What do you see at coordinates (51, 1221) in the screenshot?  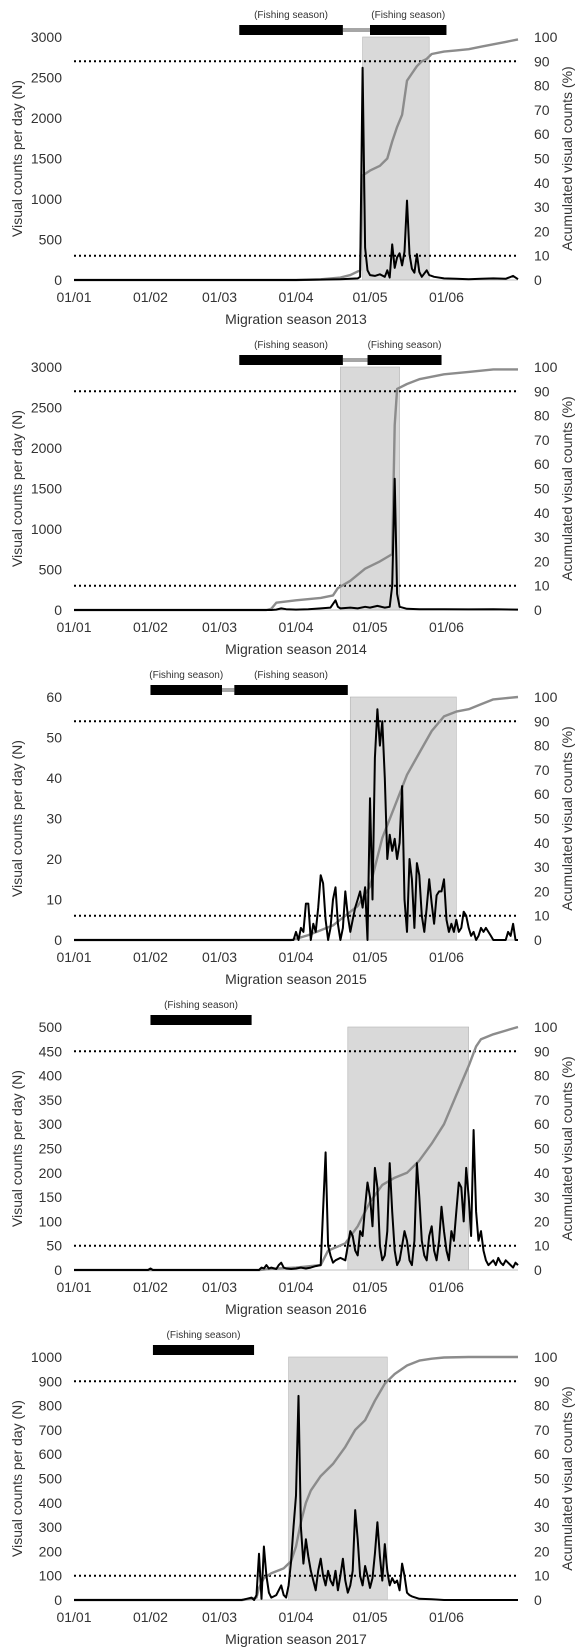 I see `y-tick-label-left: 100` at bounding box center [51, 1221].